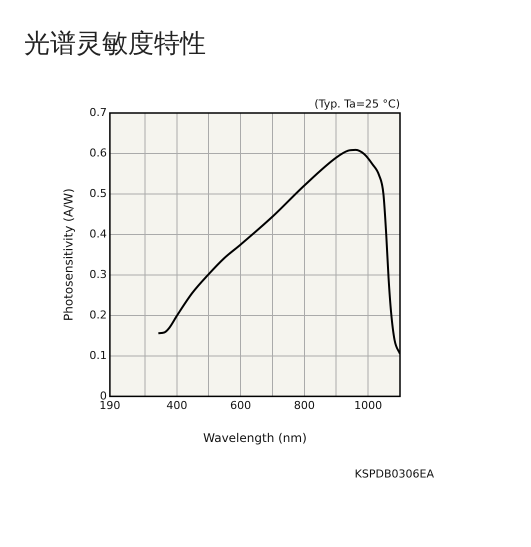  I want to click on y-tick-label: 0.6, so click(98, 153).